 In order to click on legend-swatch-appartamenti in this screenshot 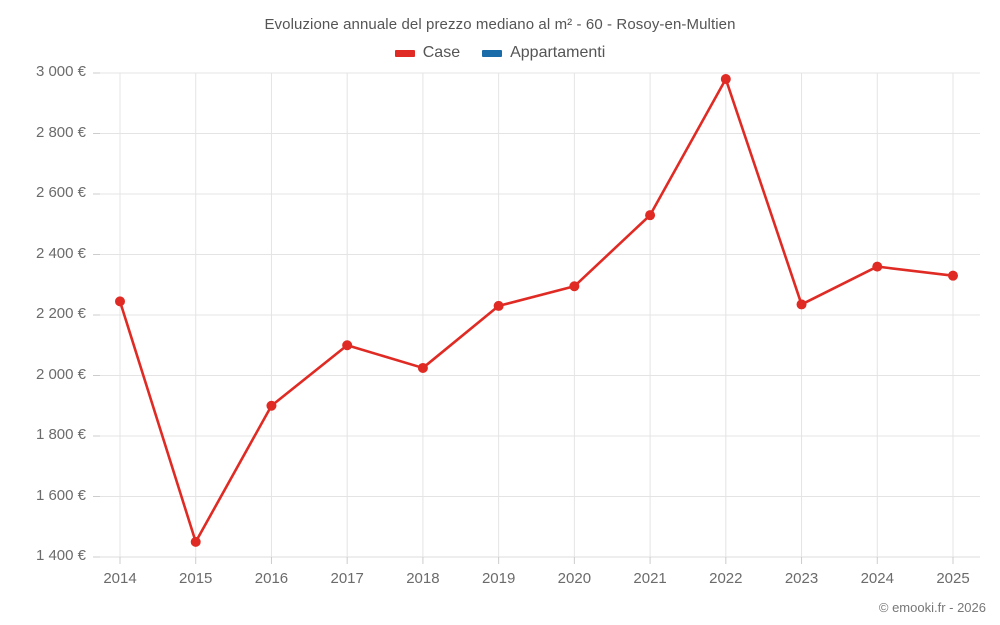, I will do `click(492, 53)`.